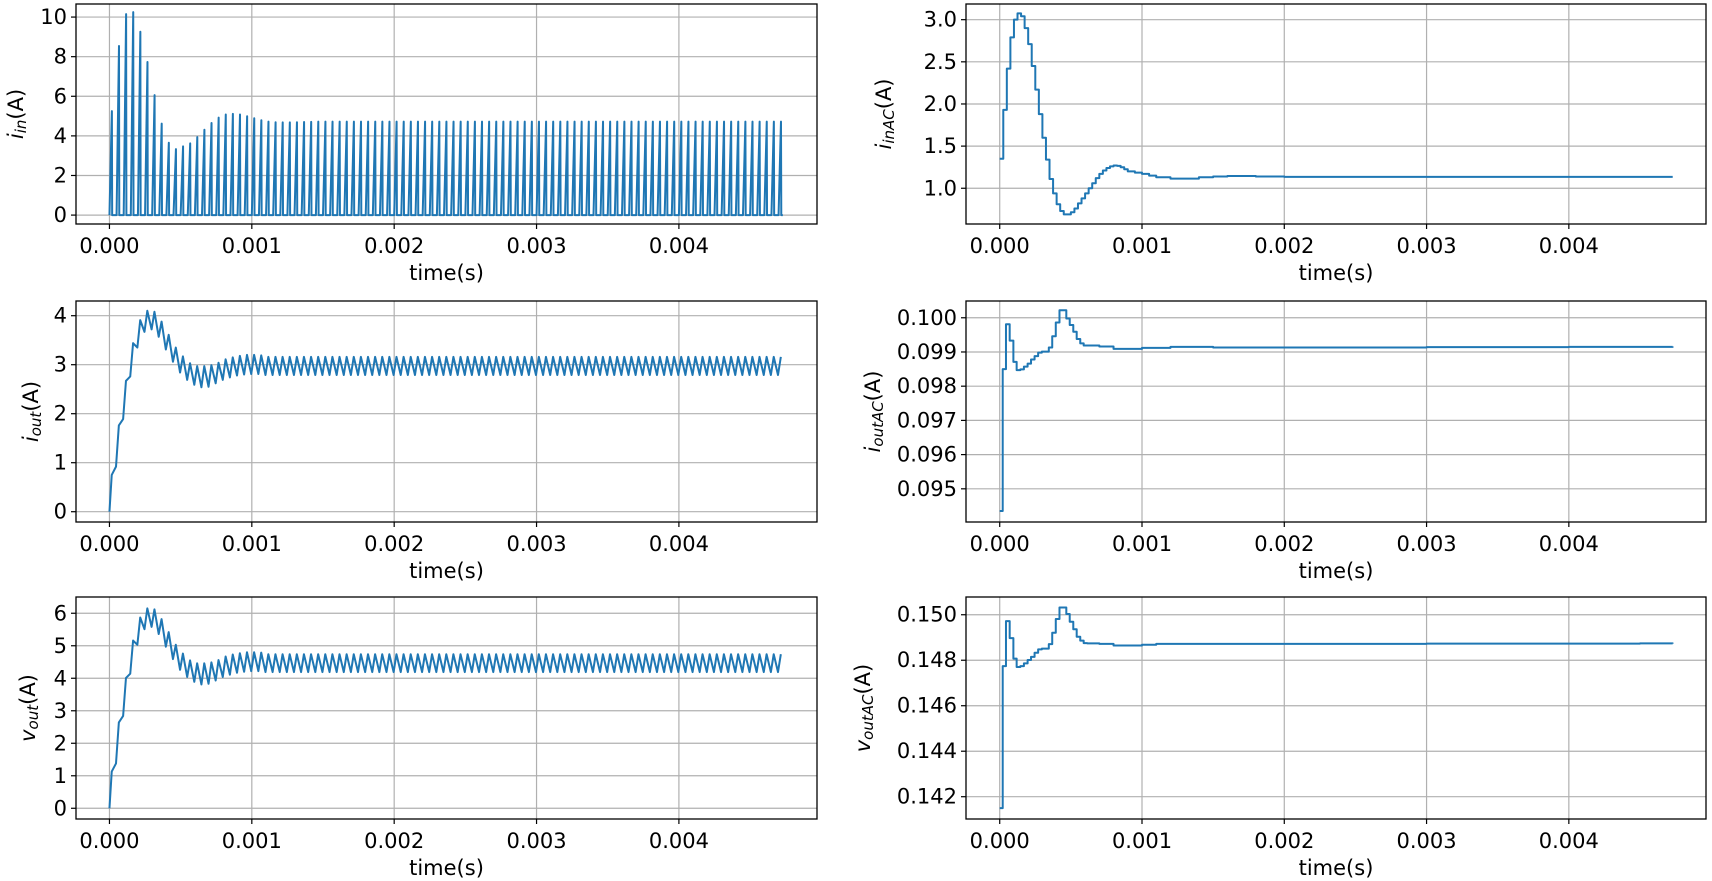 Image resolution: width=1712 pixels, height=881 pixels. What do you see at coordinates (940, 146) in the screenshot?
I see `y-tick-label: 1.5` at bounding box center [940, 146].